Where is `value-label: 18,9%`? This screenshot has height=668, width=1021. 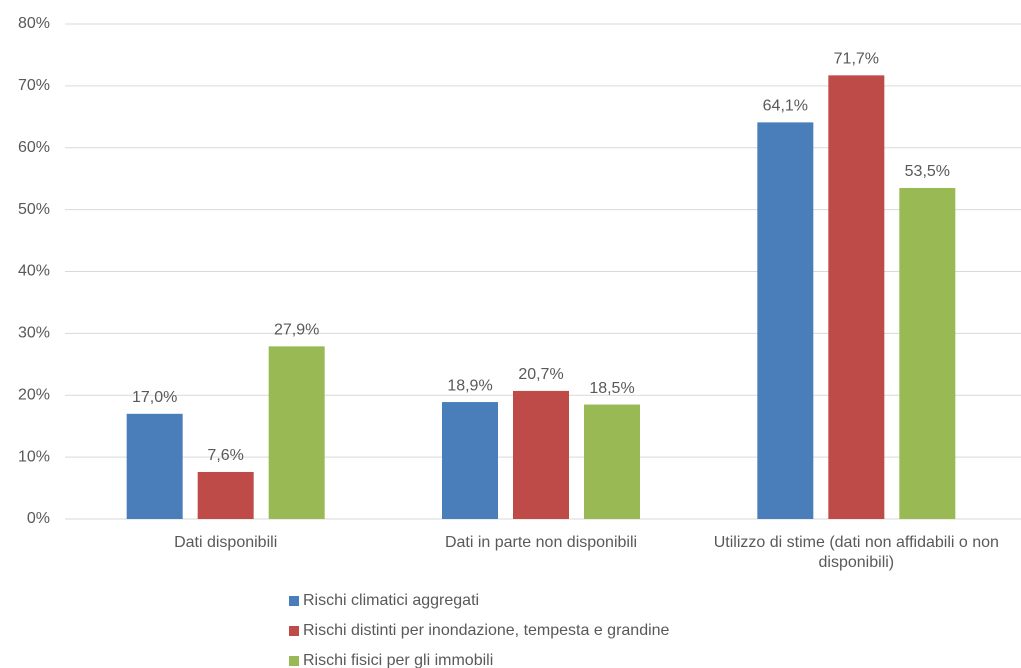 value-label: 18,9% is located at coordinates (469, 385).